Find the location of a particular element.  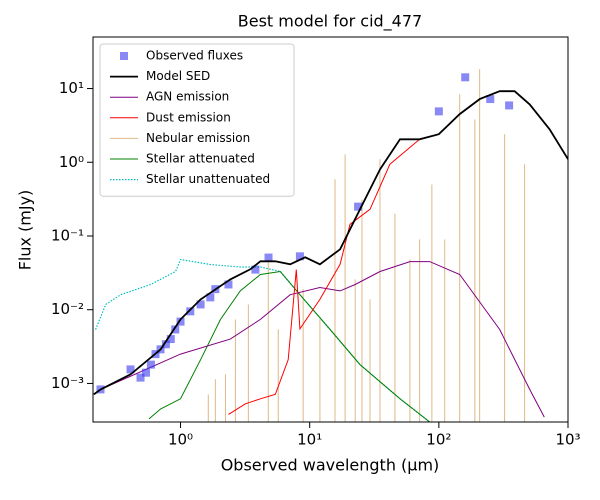

x-axis-label: Observed wavelength (μm) is located at coordinates (330, 465).